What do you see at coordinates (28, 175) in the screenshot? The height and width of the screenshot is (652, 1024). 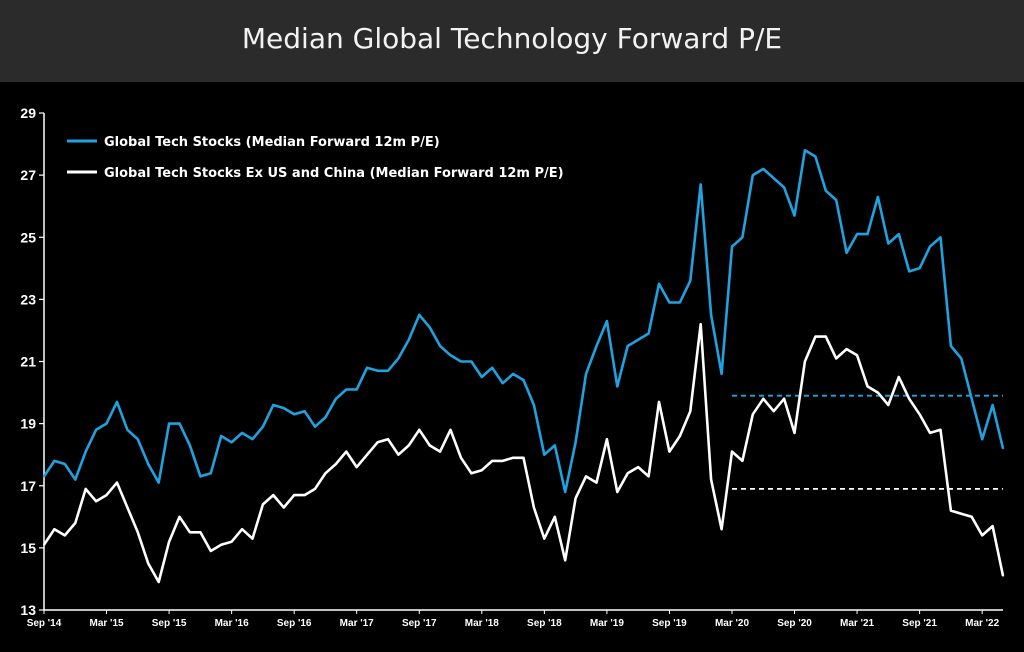 I see `y-tick-label: 27` at bounding box center [28, 175].